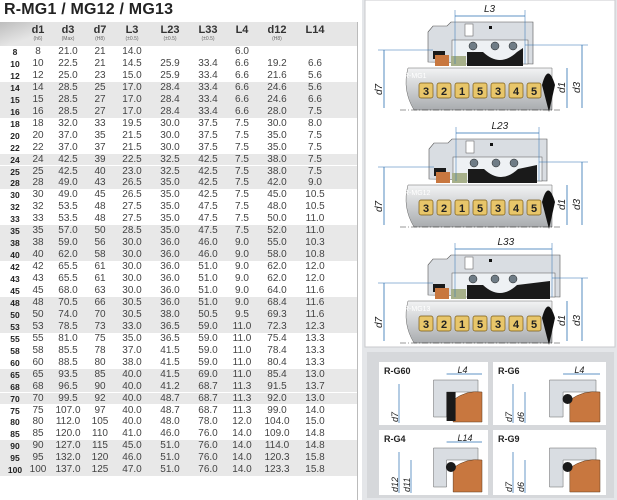 This screenshot has width=617, height=500. I want to click on table-row: 45 45 68.0 63 30.0 36.0 51.0 9.0 64.0 11.6, so click(178, 291).